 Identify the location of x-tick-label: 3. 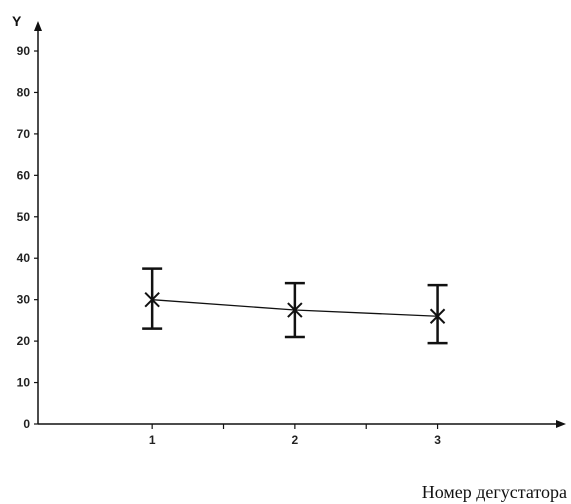
(437, 440).